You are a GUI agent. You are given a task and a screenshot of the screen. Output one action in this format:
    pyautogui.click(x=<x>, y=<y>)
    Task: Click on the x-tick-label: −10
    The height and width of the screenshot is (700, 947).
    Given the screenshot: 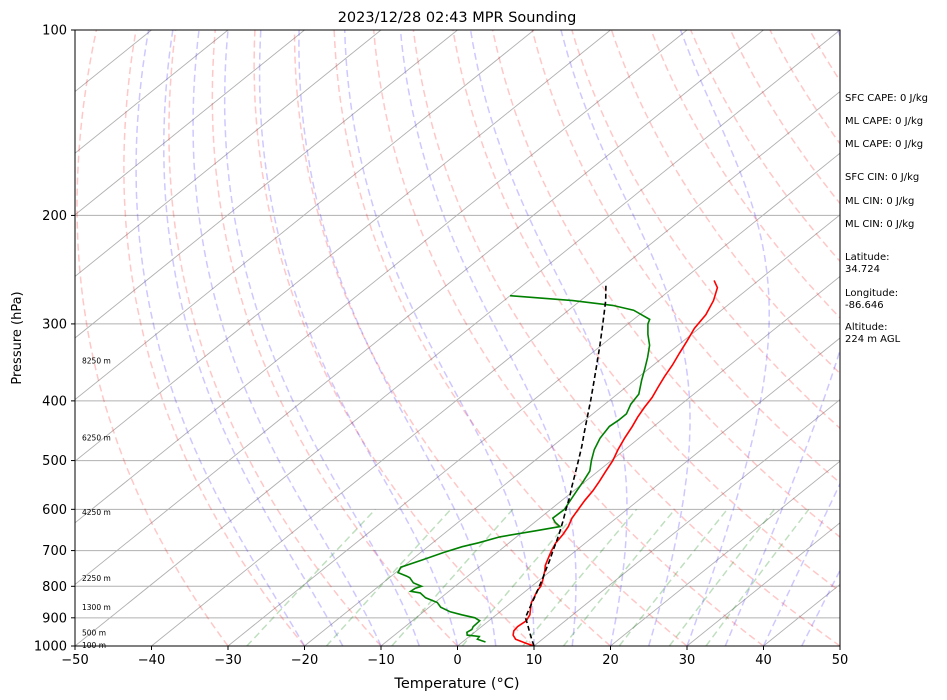 What is the action you would take?
    pyautogui.click(x=380, y=660)
    